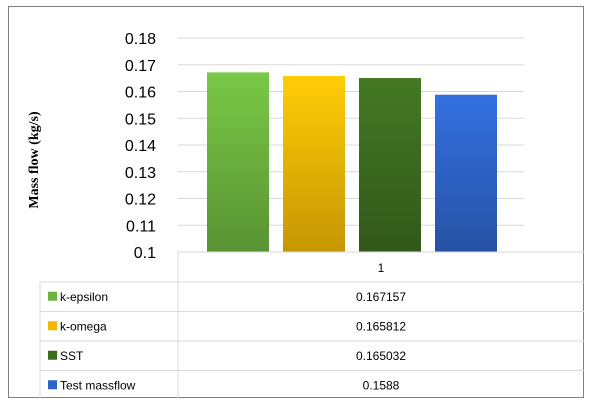 This screenshot has height=403, width=593. What do you see at coordinates (466, 173) in the screenshot?
I see `bar-test-massflow` at bounding box center [466, 173].